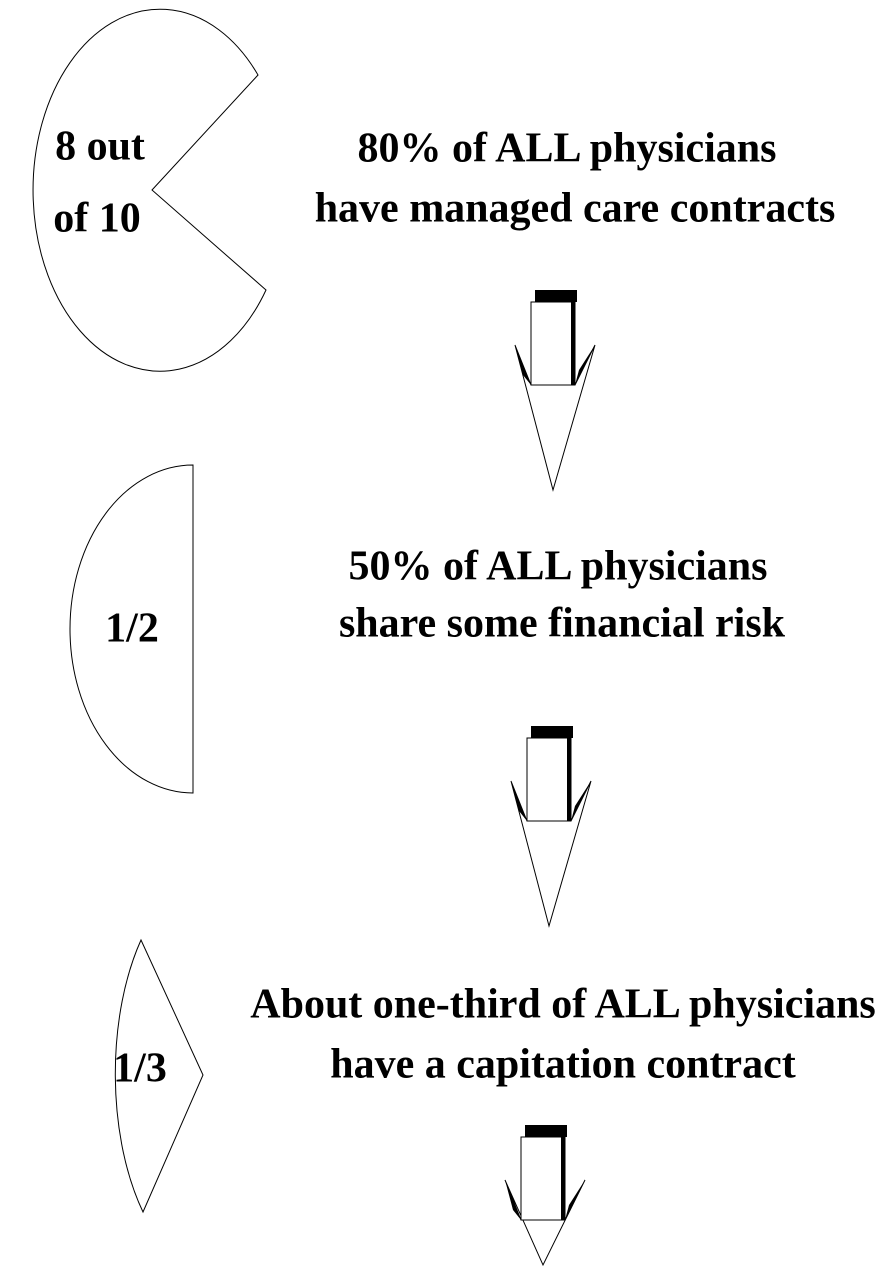 The width and height of the screenshot is (877, 1268). What do you see at coordinates (575, 209) in the screenshot?
I see `step-text: have managed care contracts` at bounding box center [575, 209].